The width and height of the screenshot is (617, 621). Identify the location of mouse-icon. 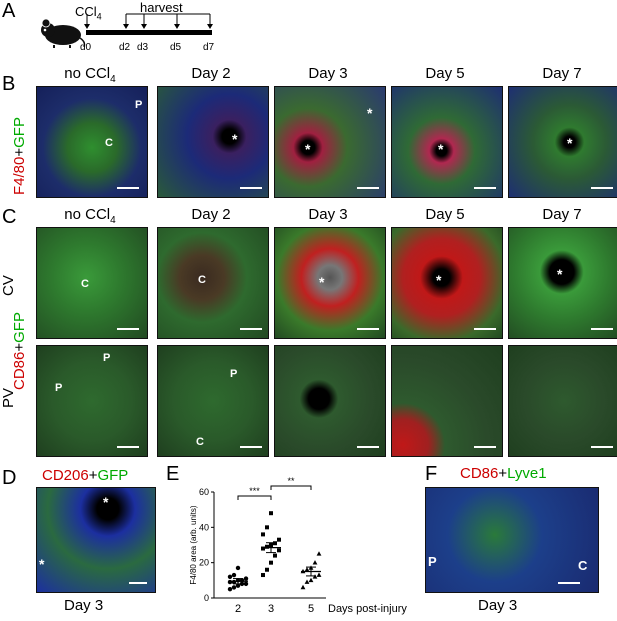
(63, 33).